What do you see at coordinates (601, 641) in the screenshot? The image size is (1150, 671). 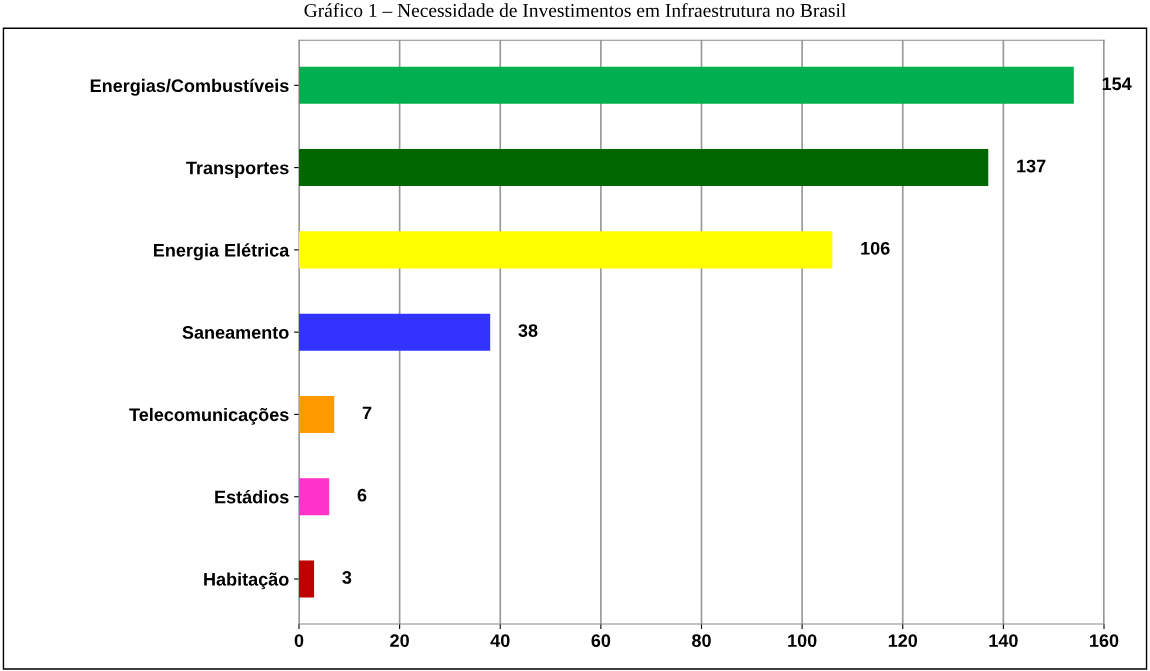 I see `x-tick-label: 60` at bounding box center [601, 641].